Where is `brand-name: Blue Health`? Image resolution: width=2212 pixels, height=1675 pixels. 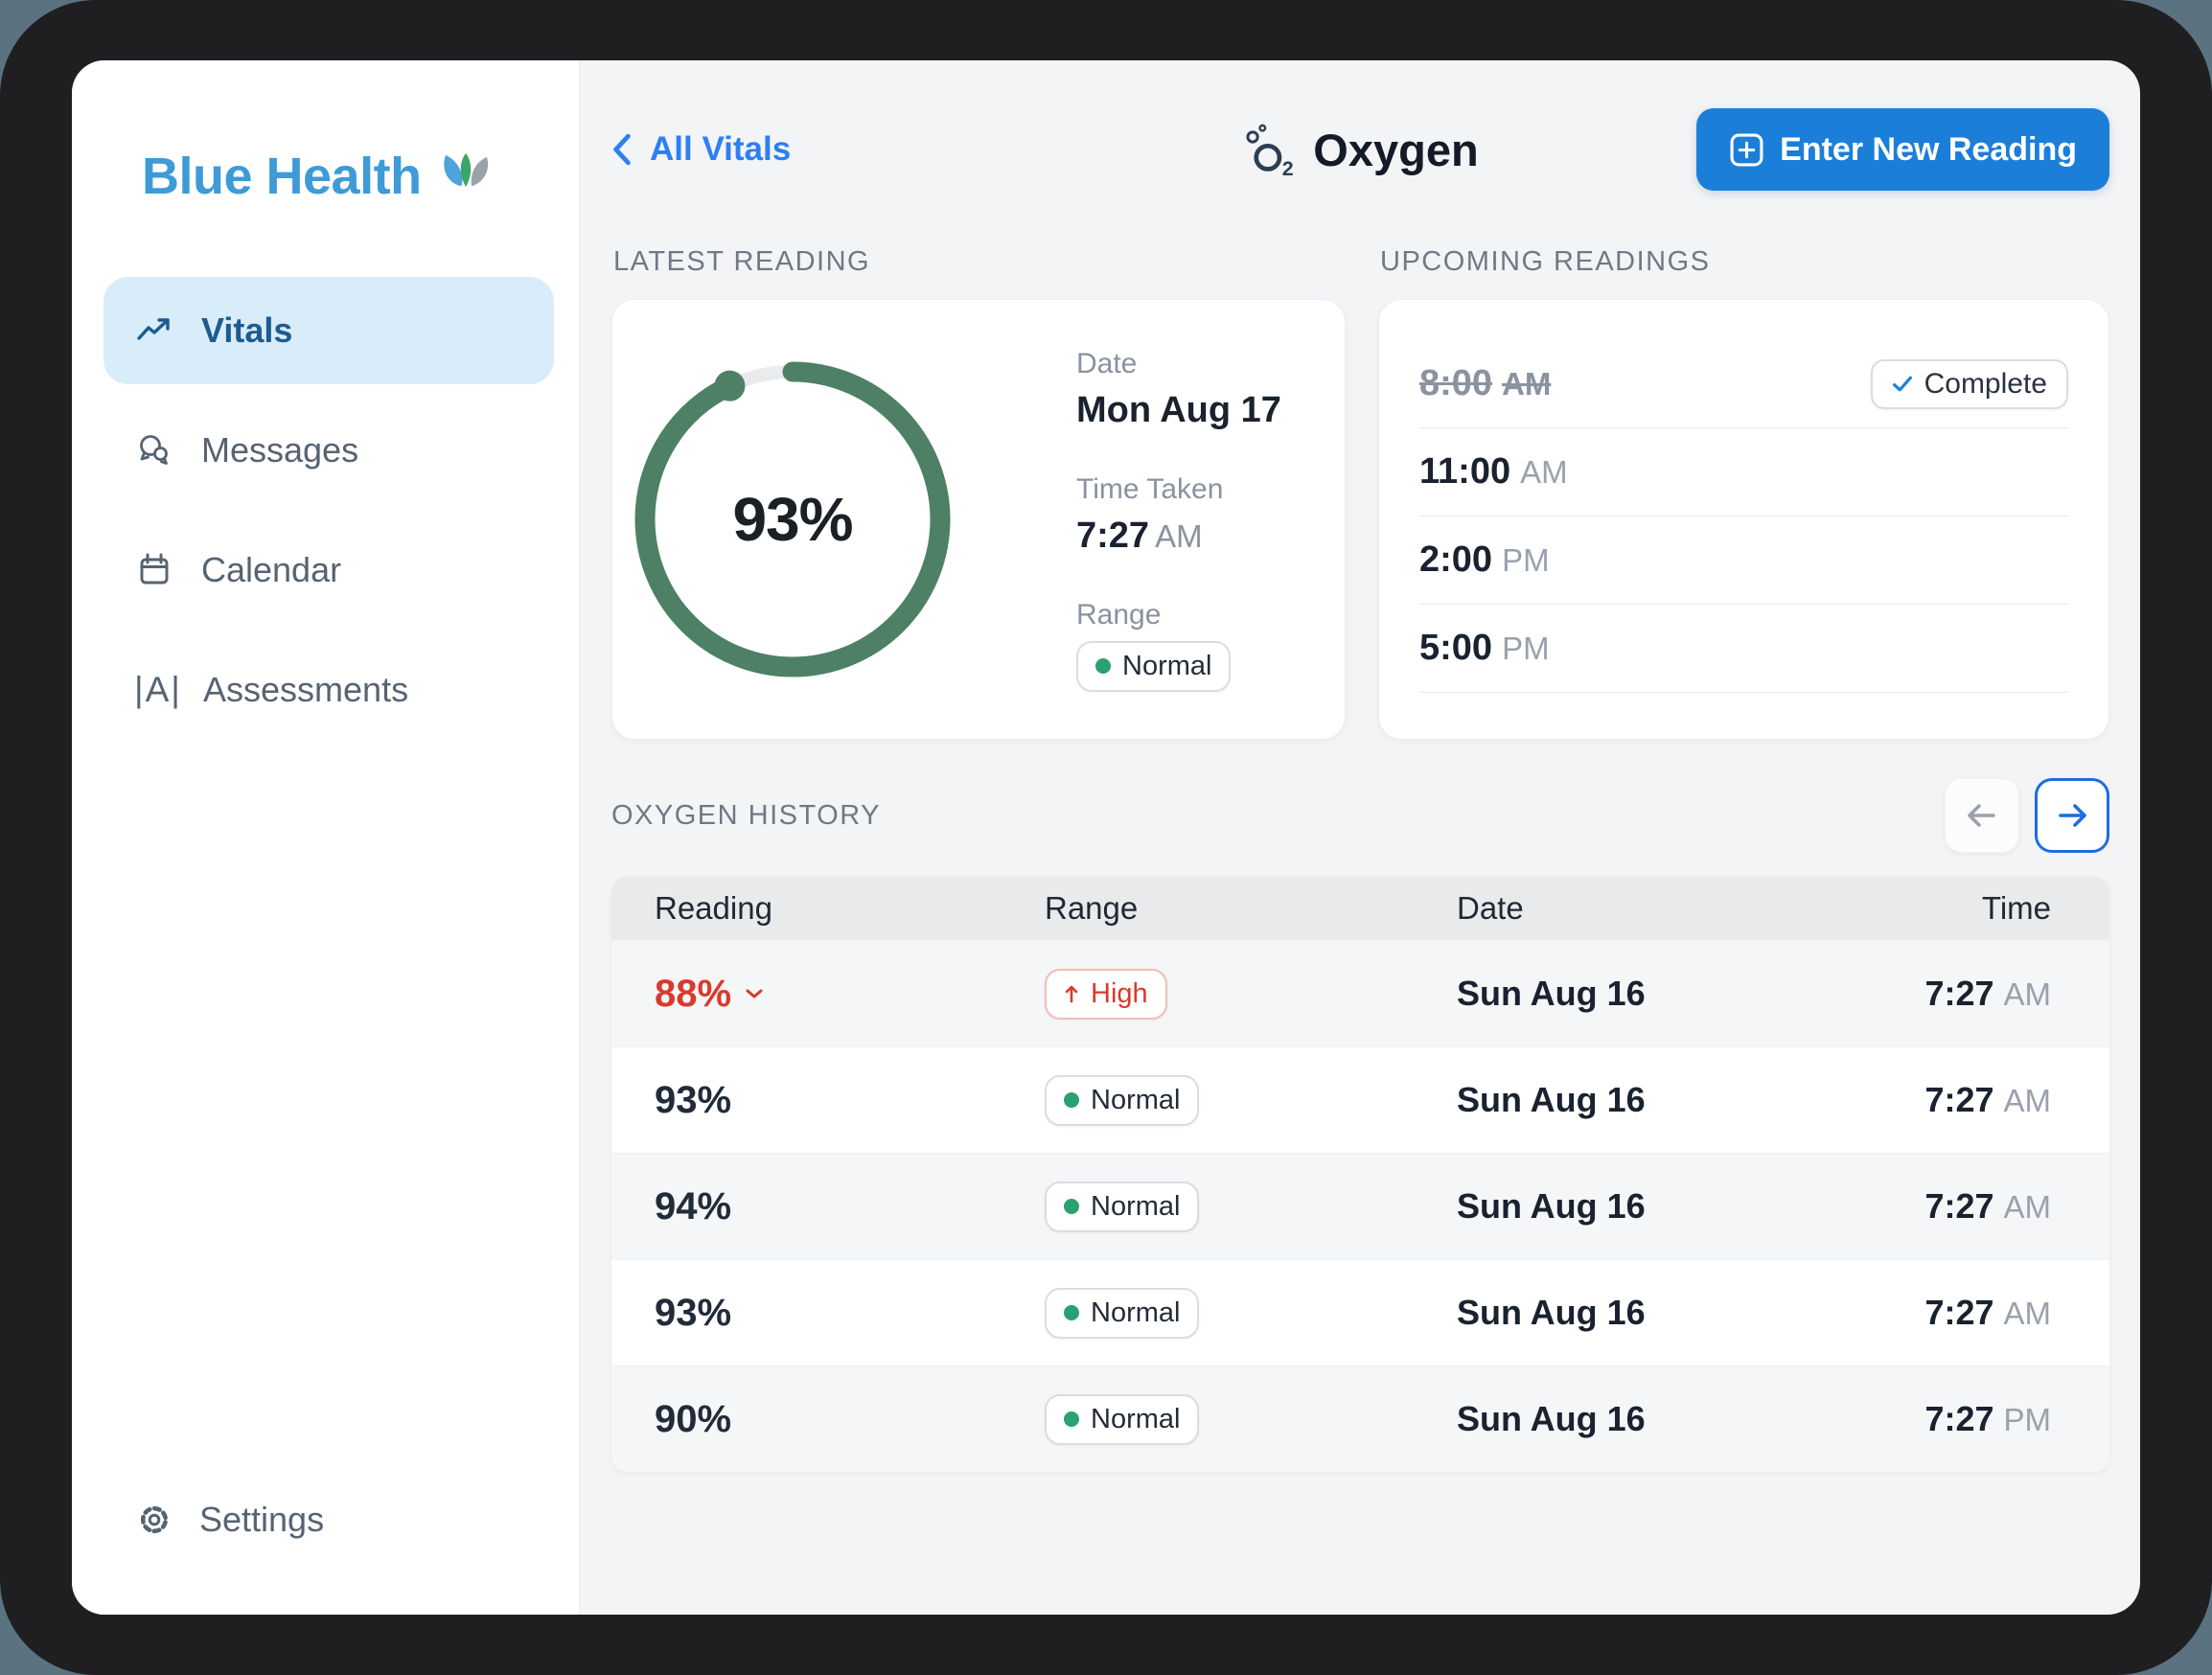
brand-name: Blue Health is located at coordinates (282, 176).